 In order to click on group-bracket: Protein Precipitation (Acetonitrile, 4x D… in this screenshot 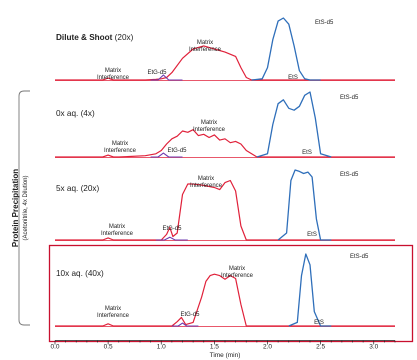, I will do `click(20, 208)`.